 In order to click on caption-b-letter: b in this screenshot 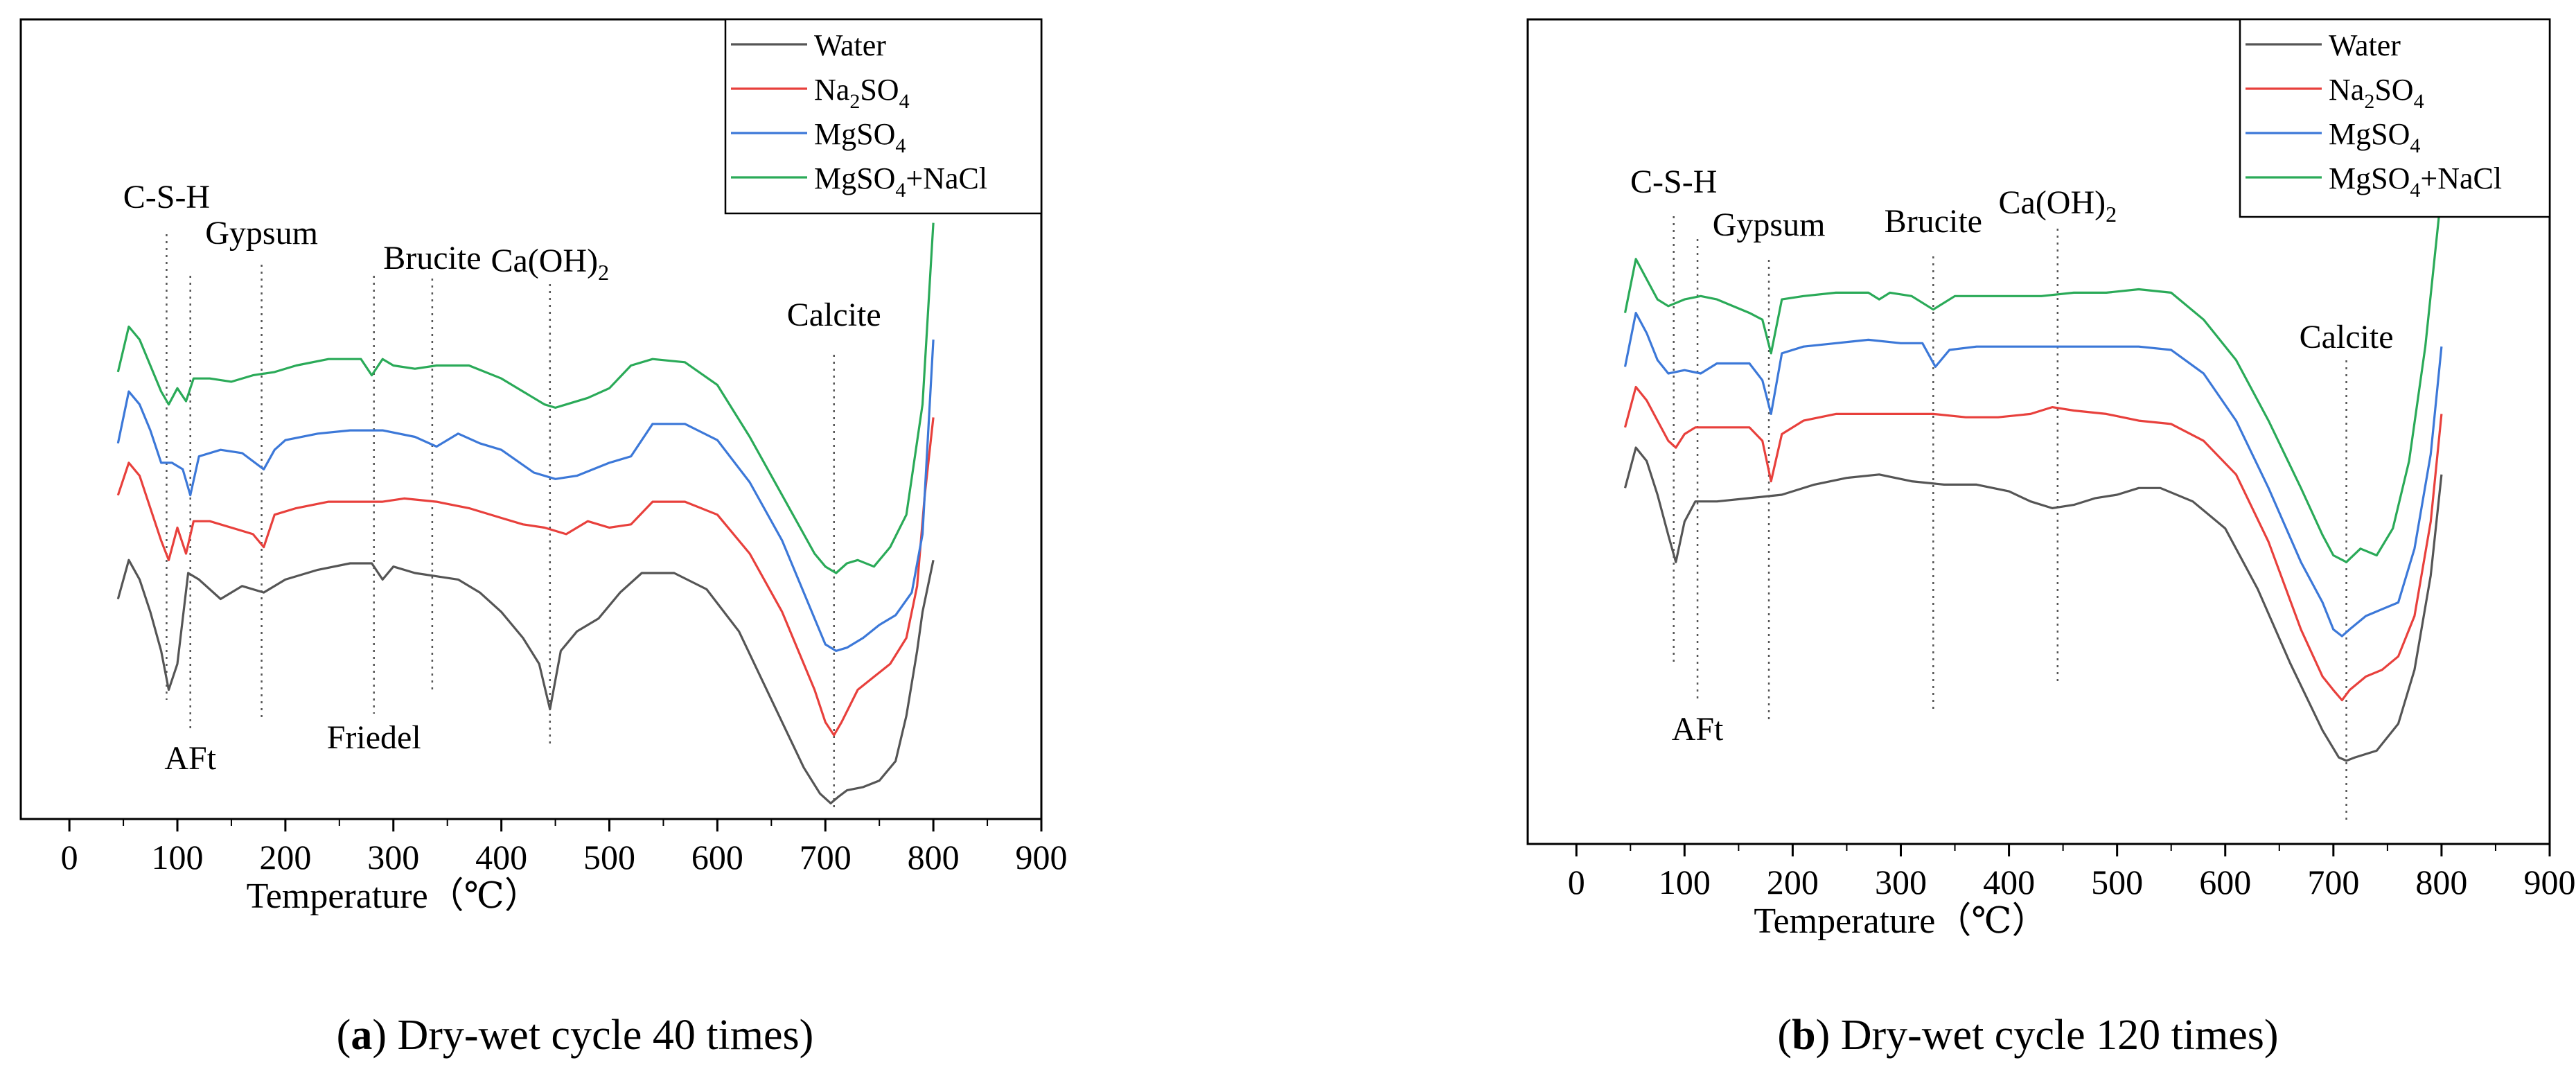, I will do `click(1804, 1035)`.